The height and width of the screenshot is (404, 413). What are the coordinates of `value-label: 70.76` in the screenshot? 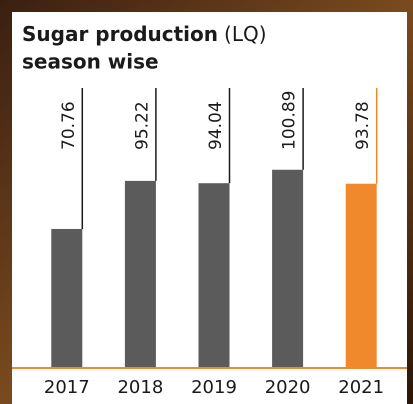 It's located at (69, 125).